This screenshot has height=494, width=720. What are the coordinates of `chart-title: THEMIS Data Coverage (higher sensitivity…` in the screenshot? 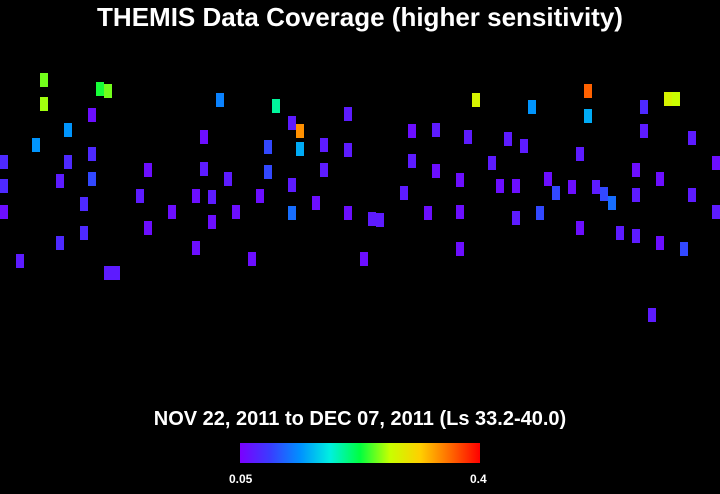 It's located at (360, 17).